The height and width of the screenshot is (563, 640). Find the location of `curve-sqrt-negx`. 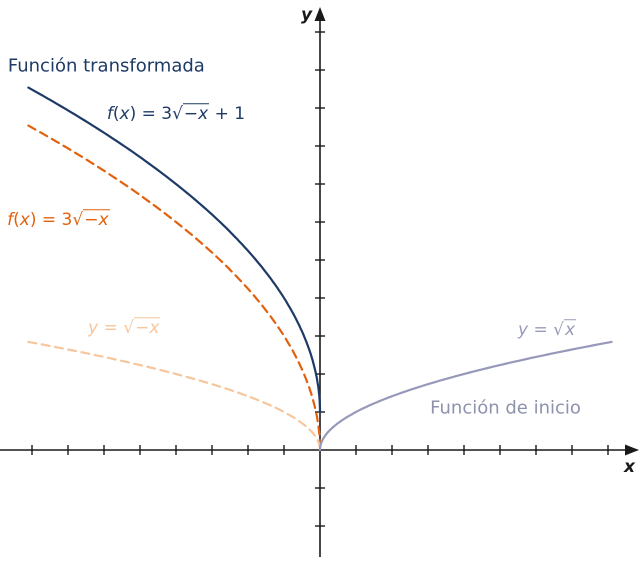

curve-sqrt-negx is located at coordinates (174, 396).